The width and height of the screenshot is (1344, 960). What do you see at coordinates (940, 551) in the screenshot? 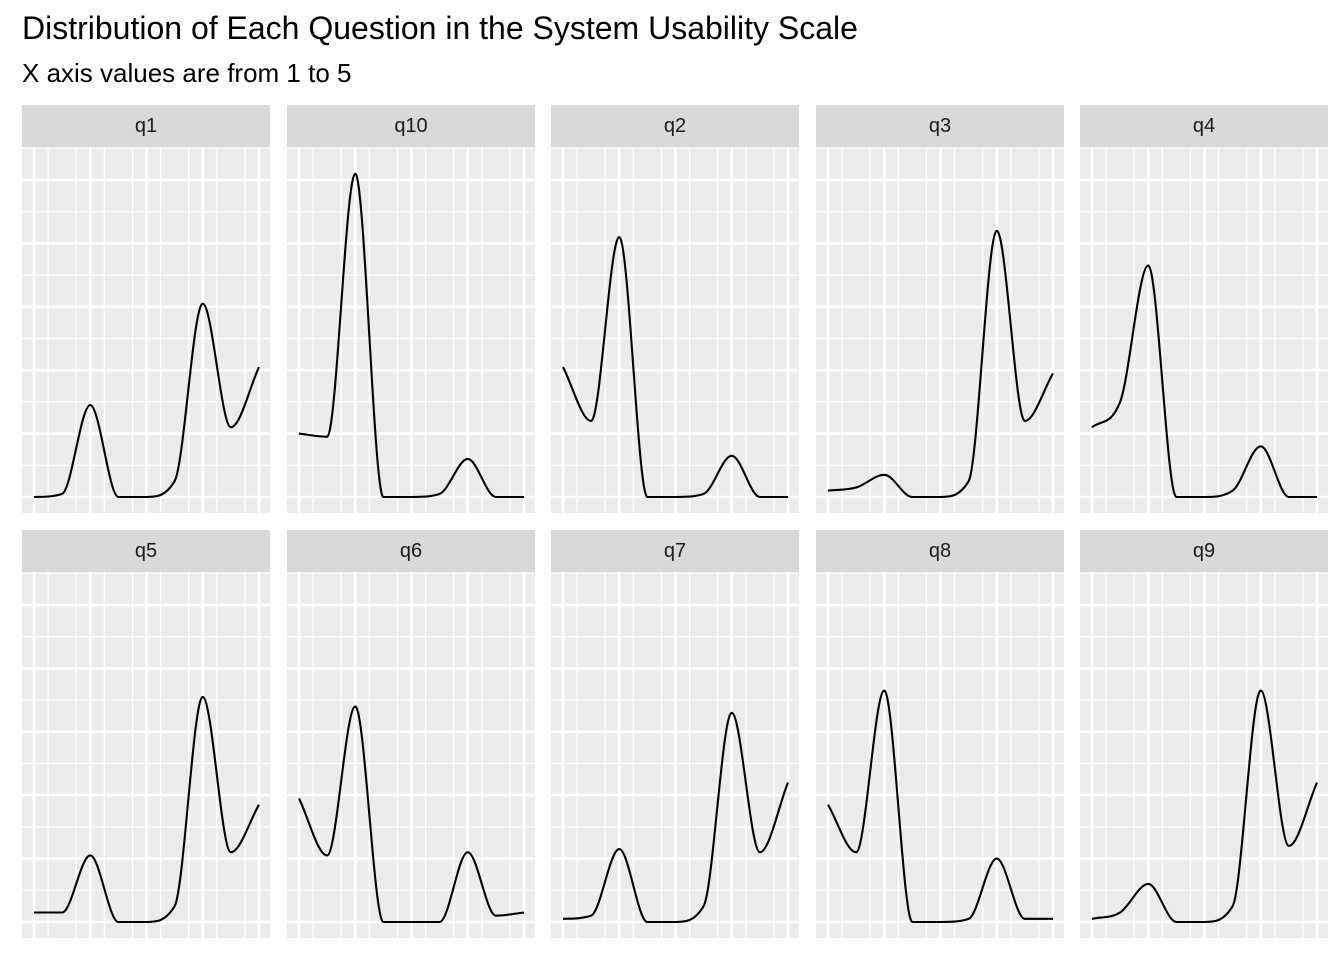
I see `facet-strip-label: q8` at bounding box center [940, 551].